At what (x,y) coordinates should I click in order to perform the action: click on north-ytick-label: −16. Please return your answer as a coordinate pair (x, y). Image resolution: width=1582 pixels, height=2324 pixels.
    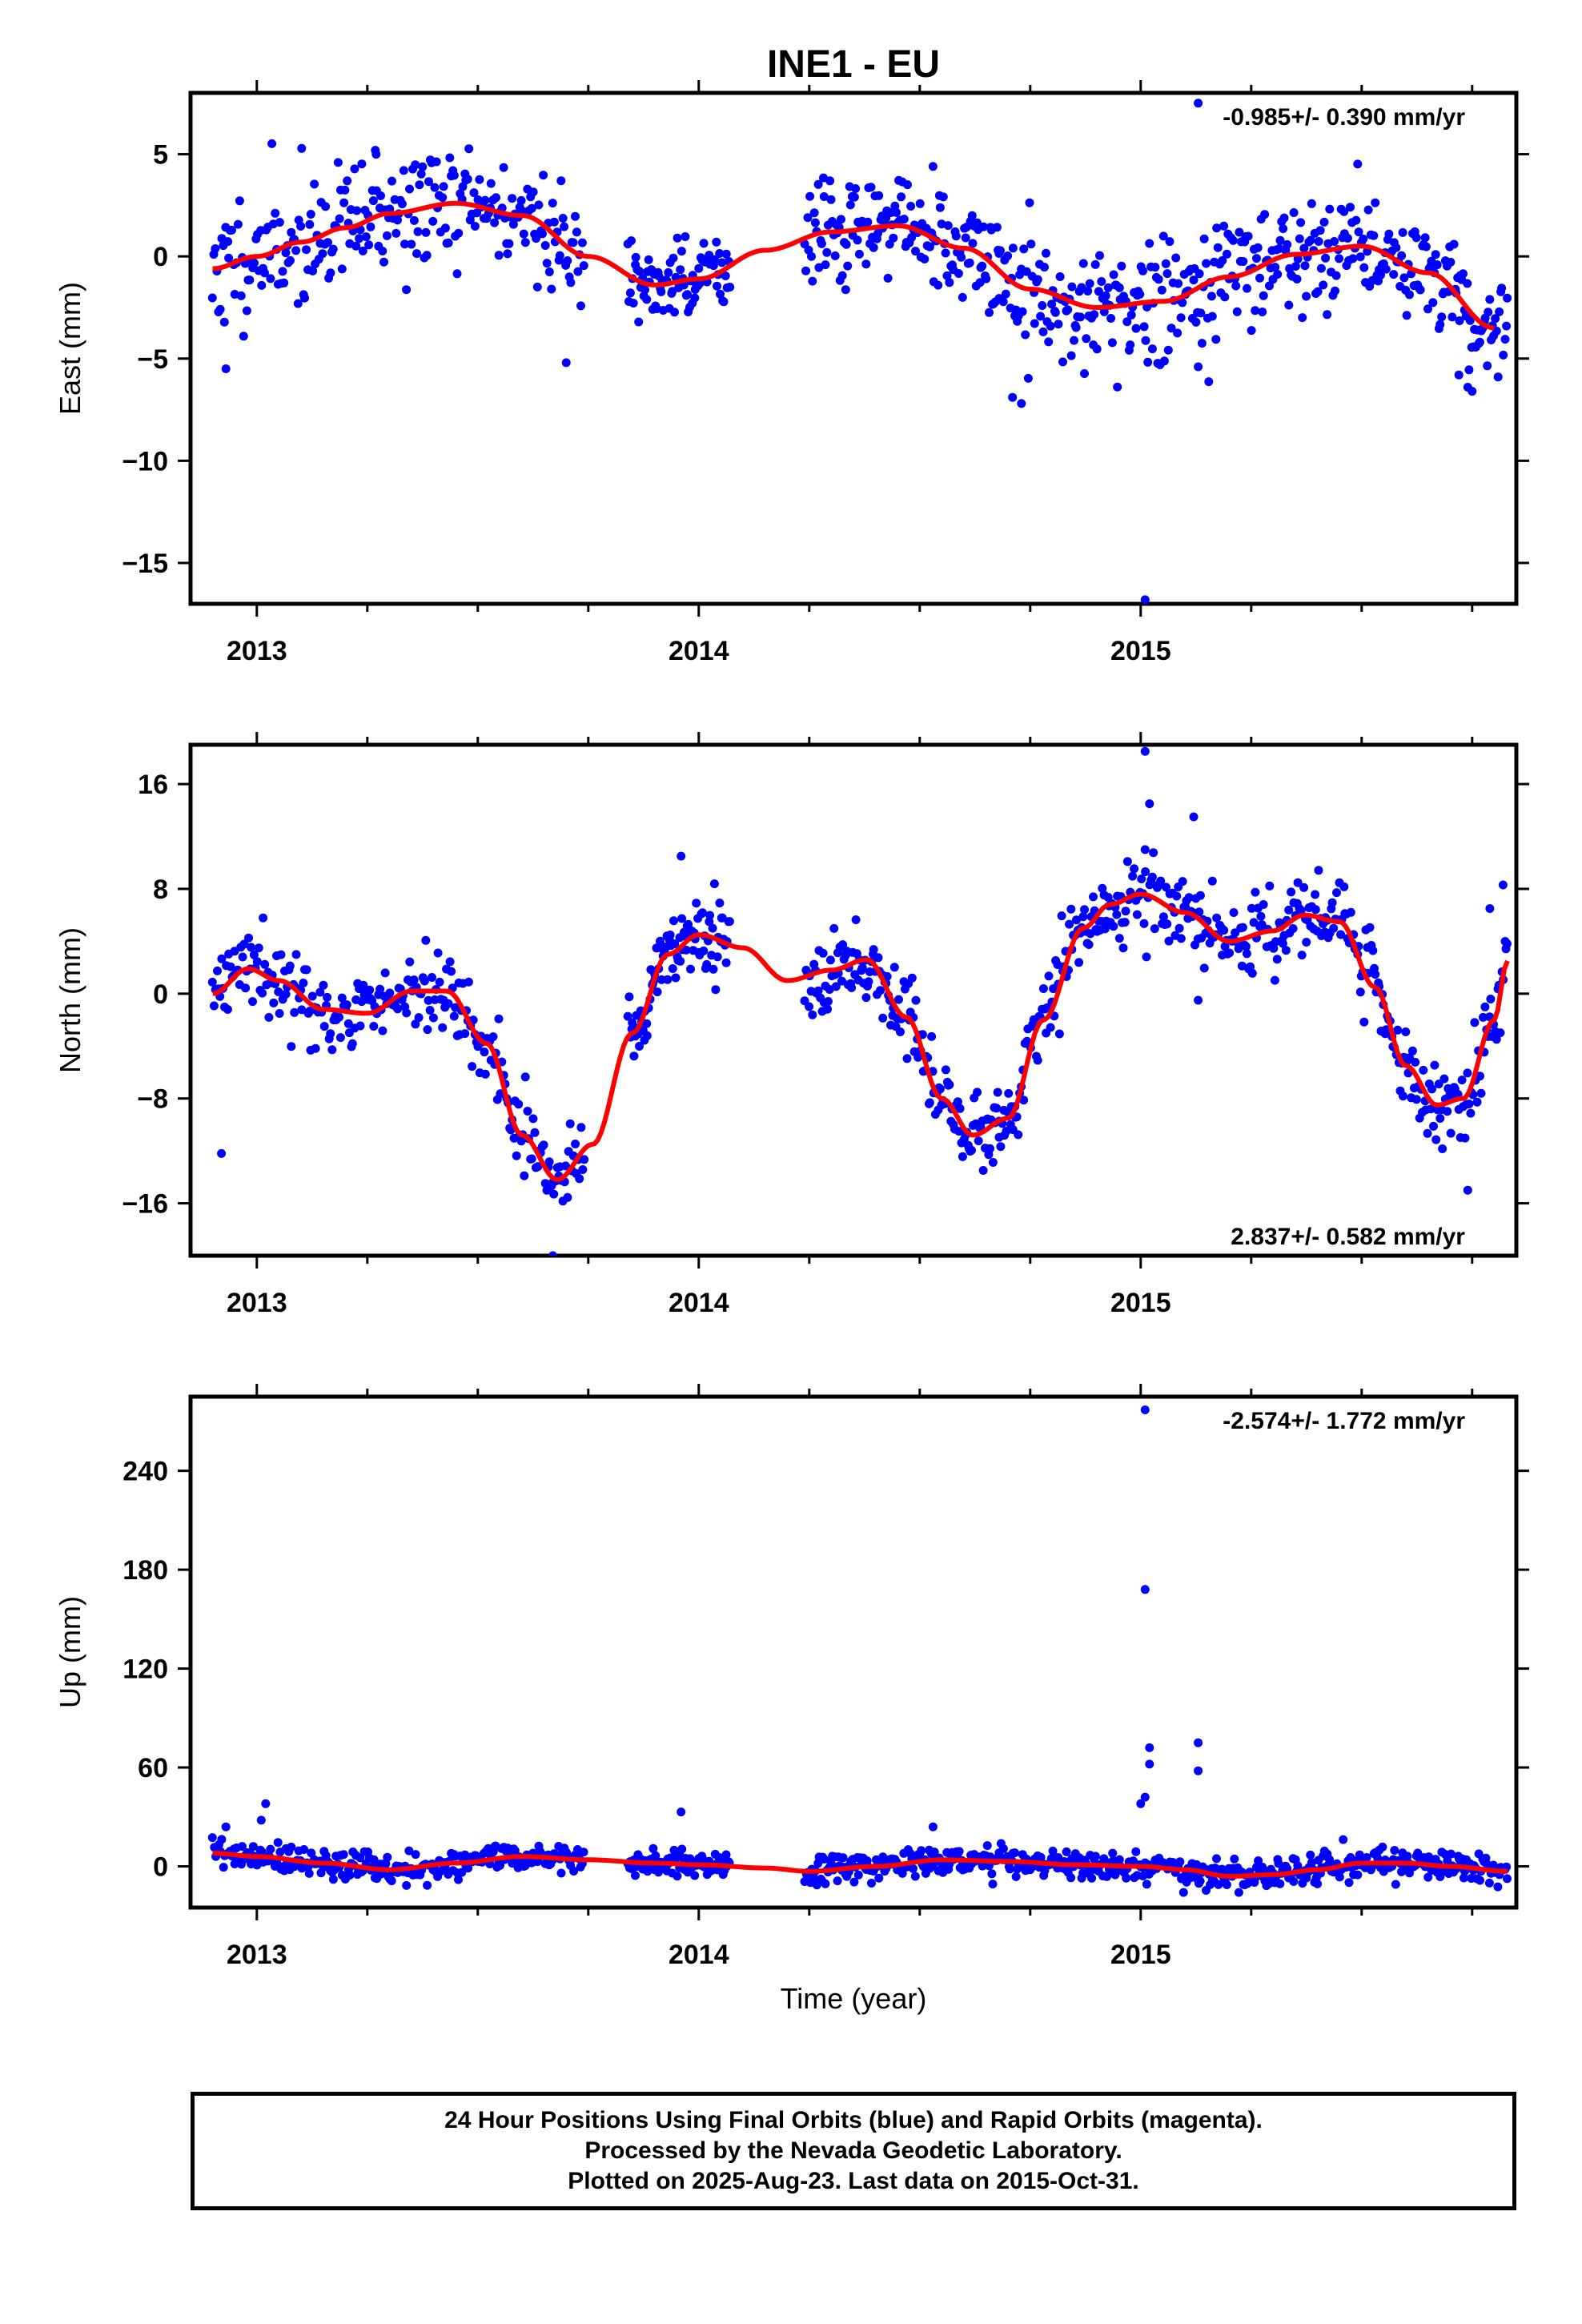
    Looking at the image, I should click on (145, 1204).